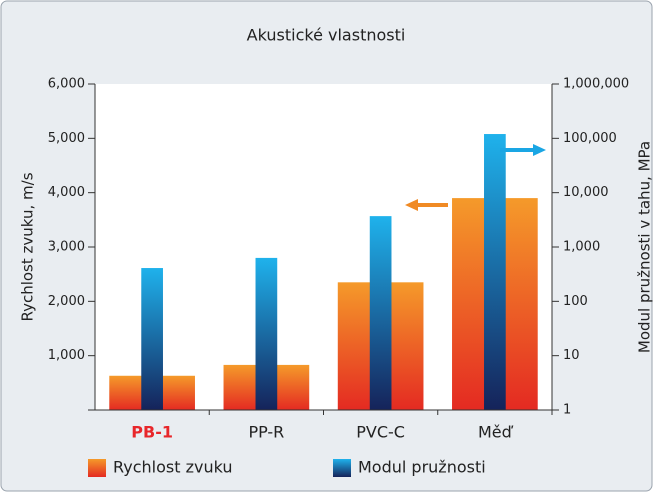  I want to click on x-tick-label: PP-R, so click(266, 432).